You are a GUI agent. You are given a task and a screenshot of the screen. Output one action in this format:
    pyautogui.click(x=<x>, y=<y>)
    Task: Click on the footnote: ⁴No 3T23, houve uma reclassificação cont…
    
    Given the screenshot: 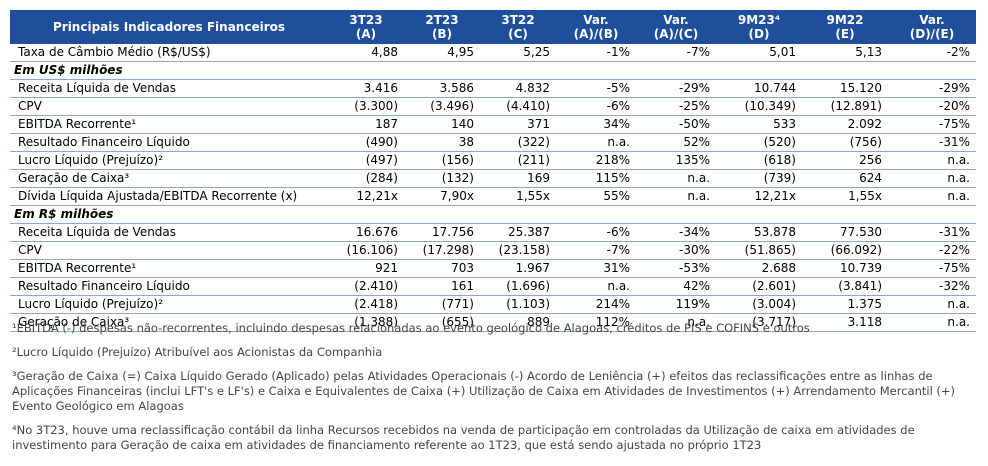 What is the action you would take?
    pyautogui.click(x=463, y=437)
    